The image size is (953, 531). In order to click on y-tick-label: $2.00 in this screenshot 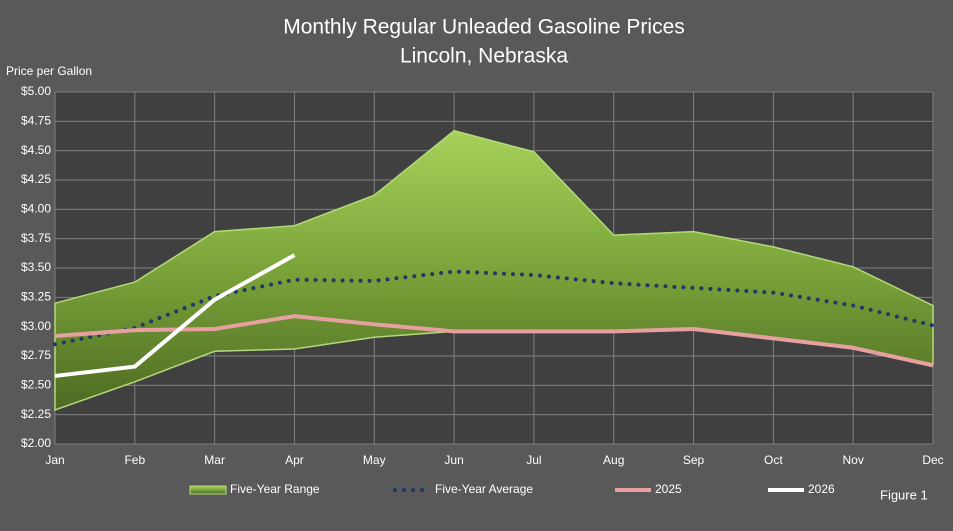, I will do `click(36, 443)`.